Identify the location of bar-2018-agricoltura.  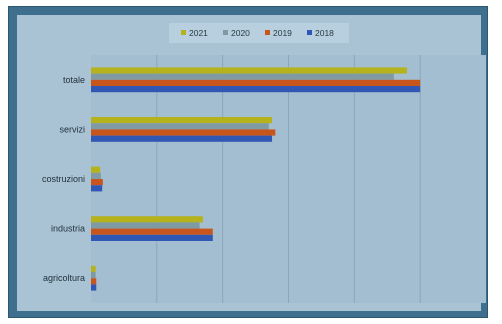
(94, 287).